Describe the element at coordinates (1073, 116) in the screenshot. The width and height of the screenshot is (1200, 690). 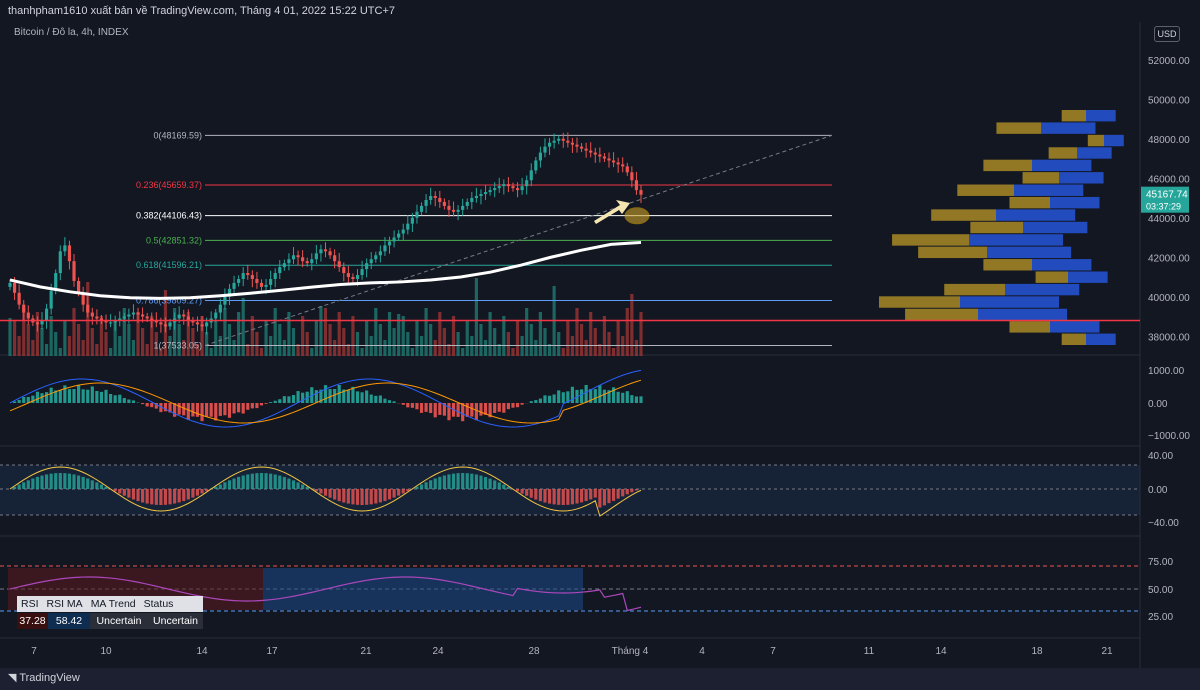
I see `volume-profile-bar-sell` at that location.